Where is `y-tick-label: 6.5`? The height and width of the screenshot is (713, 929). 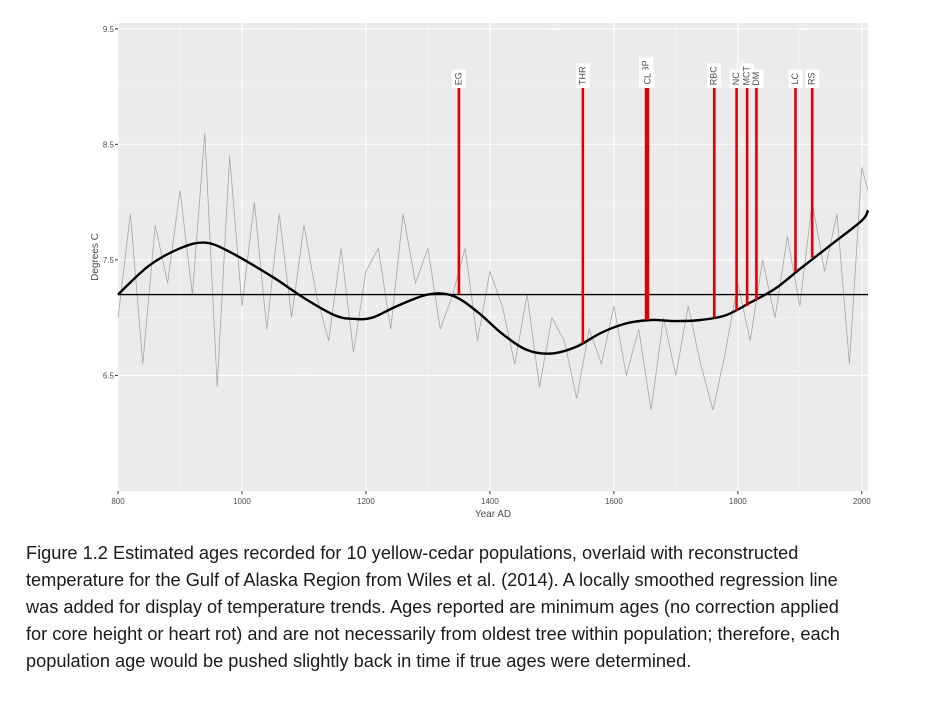 y-tick-label: 6.5 is located at coordinates (109, 375).